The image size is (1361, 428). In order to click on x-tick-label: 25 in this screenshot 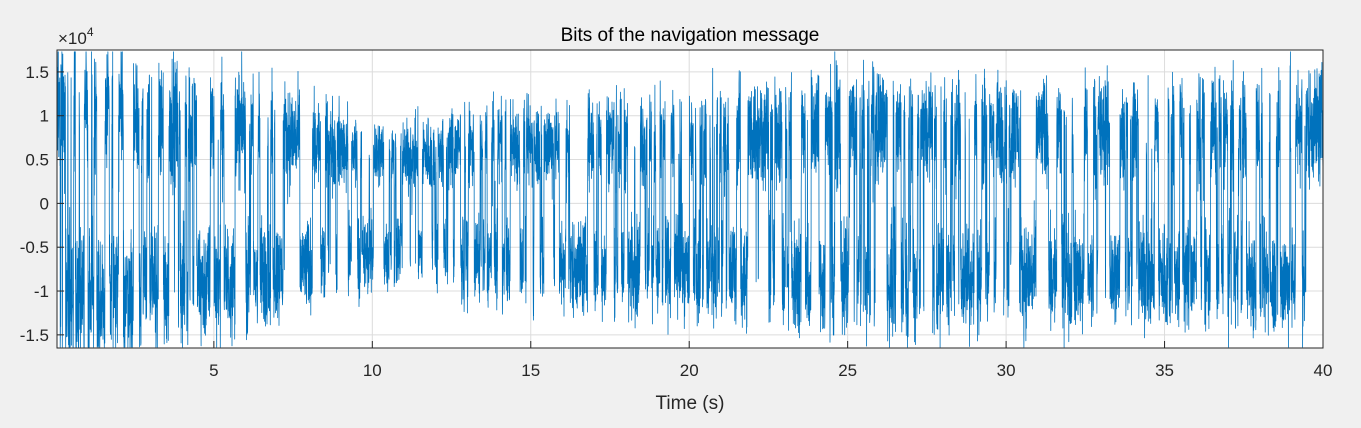, I will do `click(847, 370)`.